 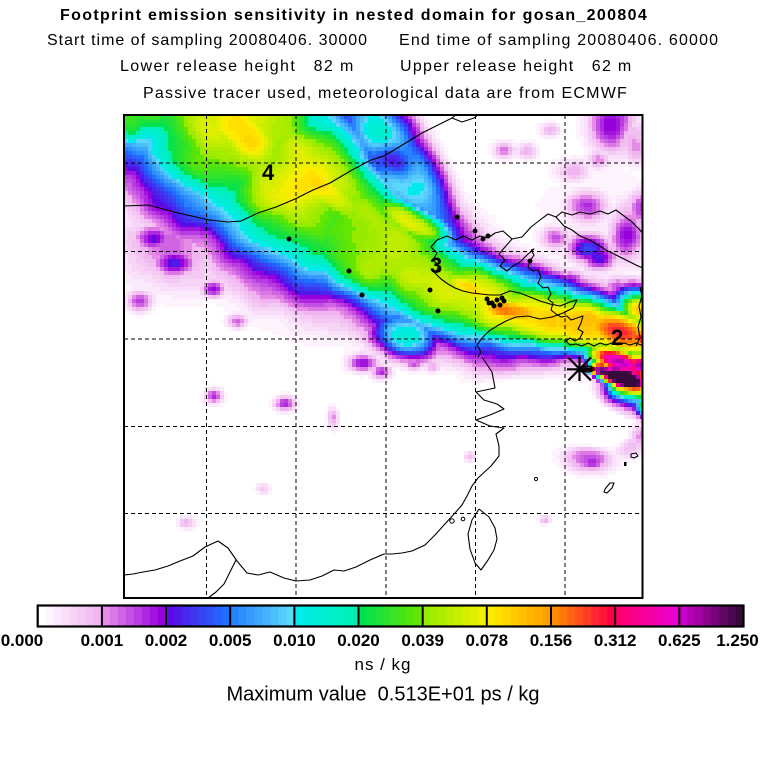 I want to click on svg-text: 0.005, so click(x=230, y=640).